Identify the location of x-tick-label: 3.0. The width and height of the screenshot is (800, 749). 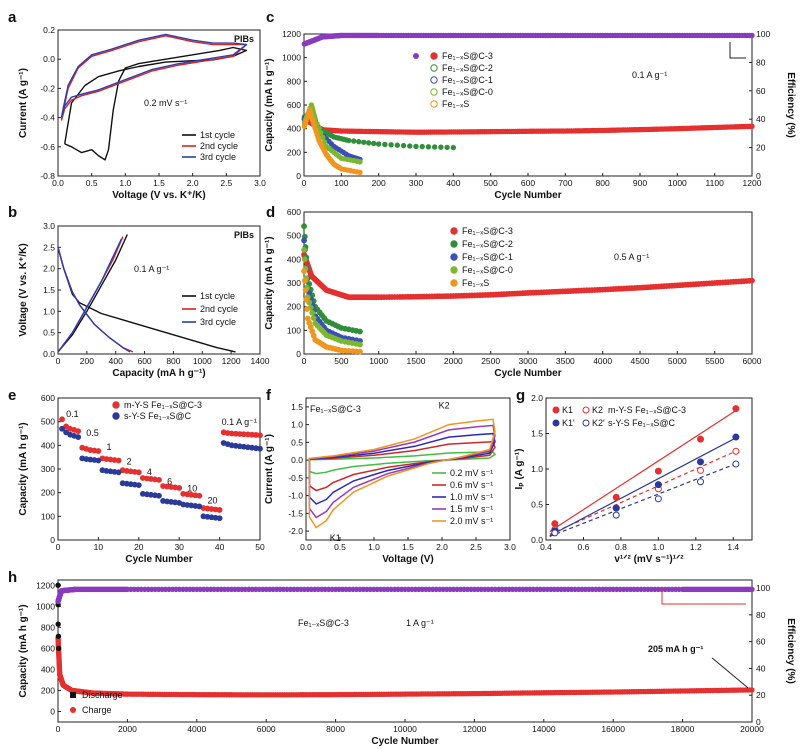
(260, 183).